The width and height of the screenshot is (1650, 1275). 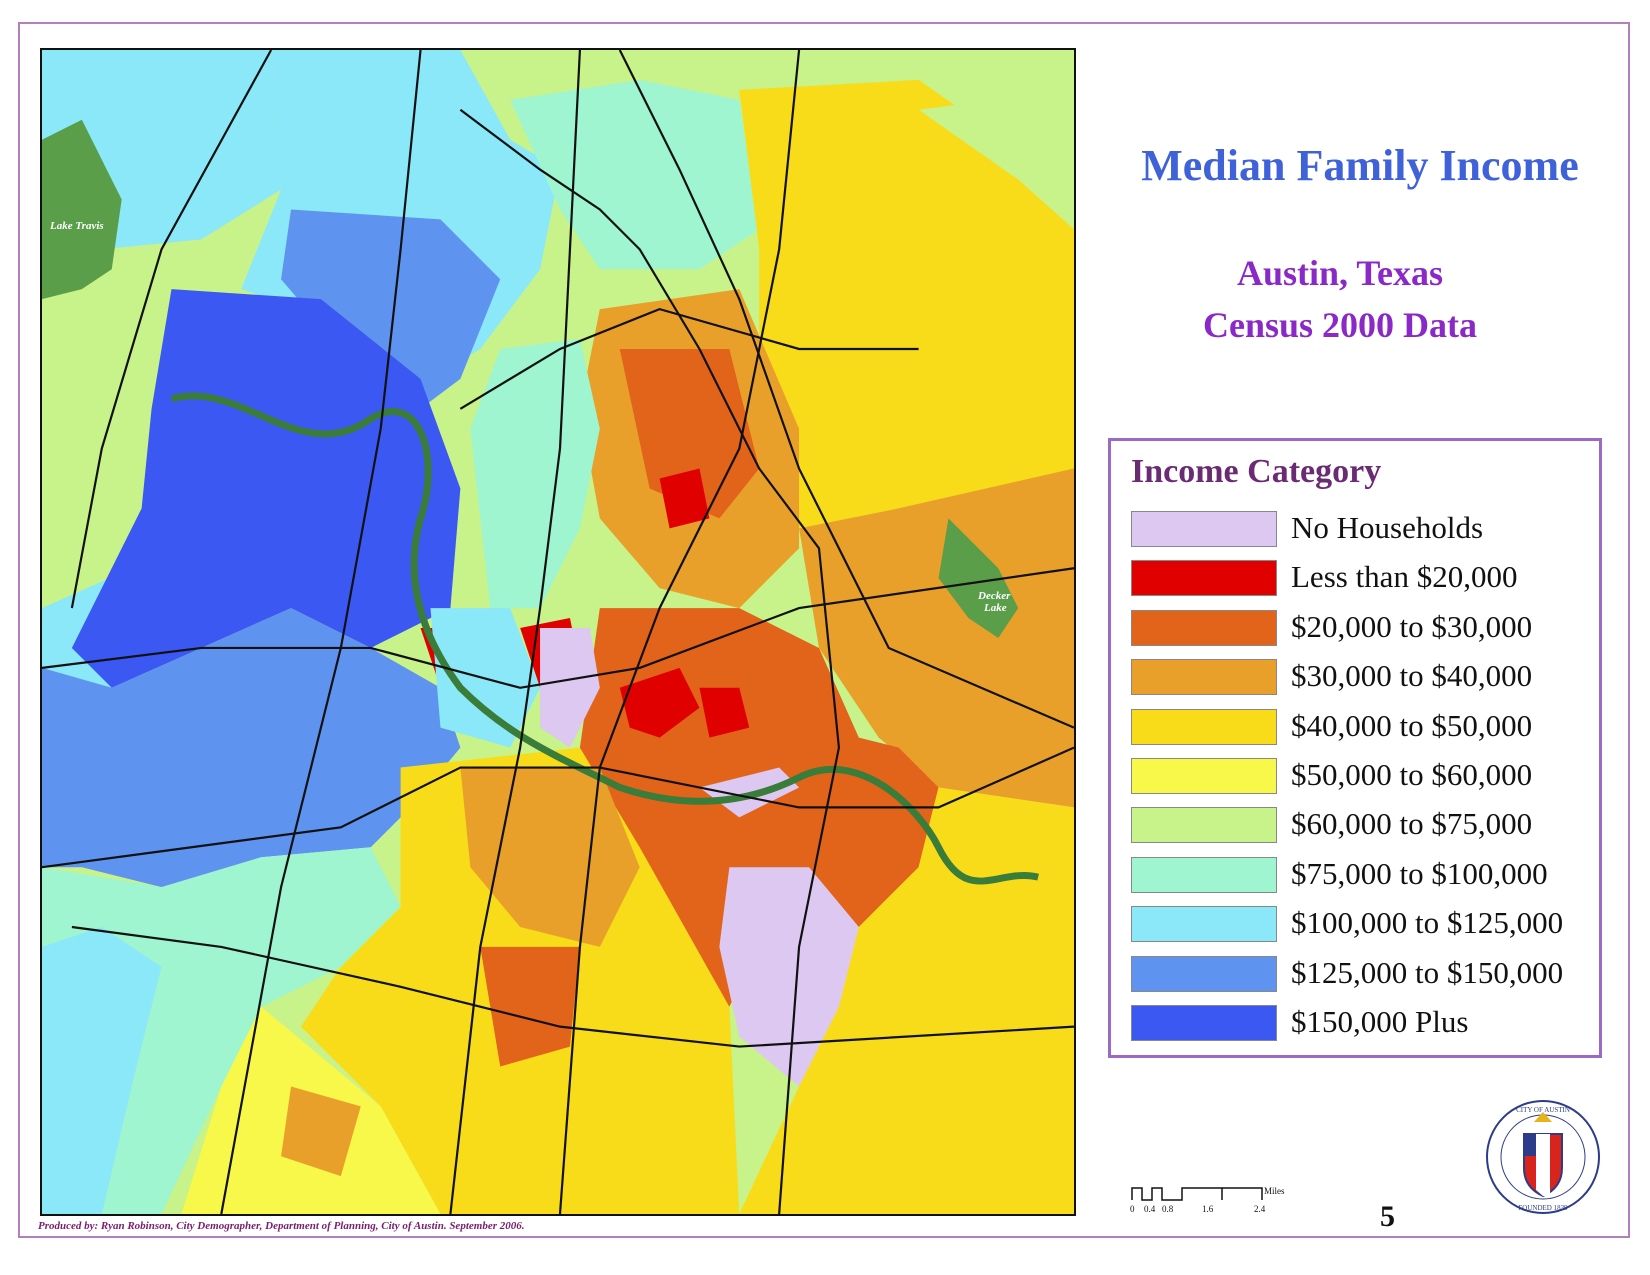 I want to click on legend-row: $50,000 to $60,000, so click(x=1361, y=776).